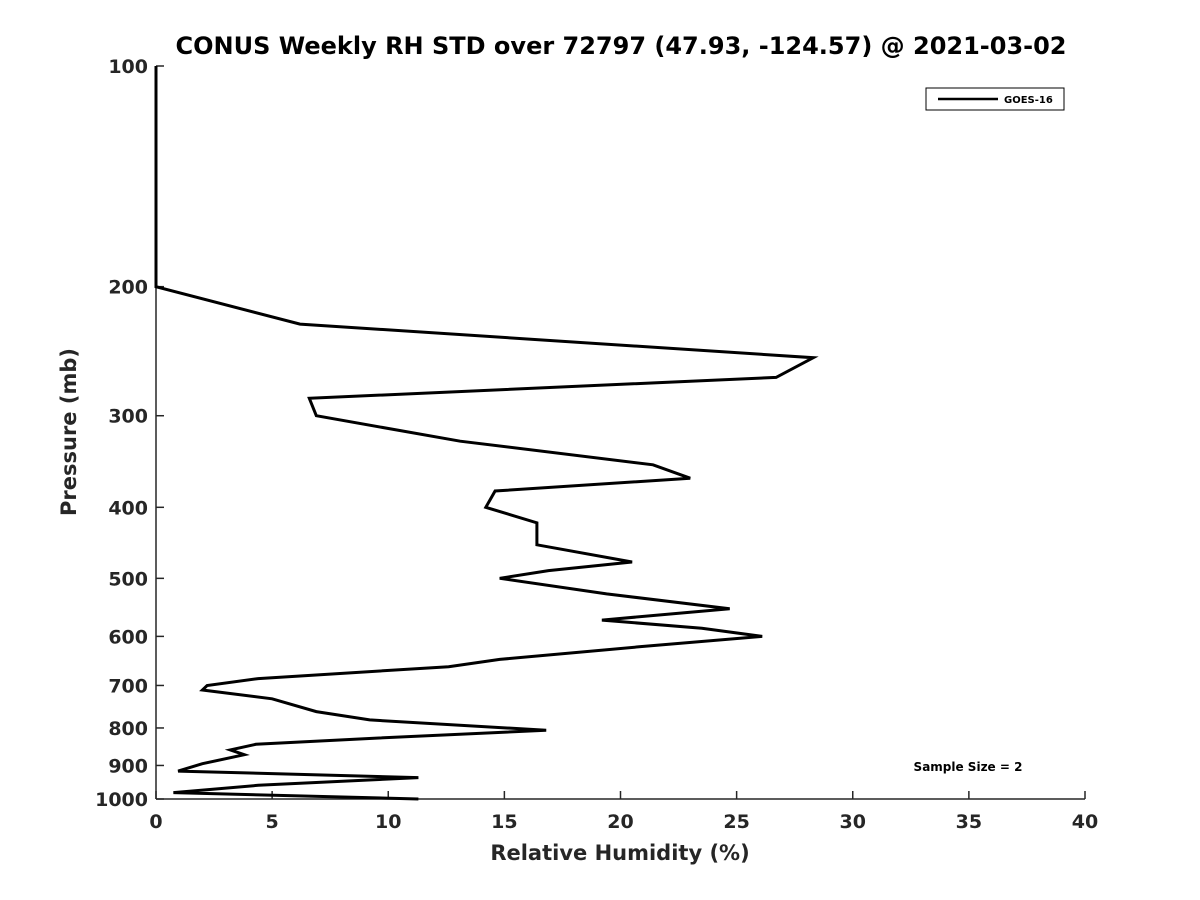  I want to click on y-ticks: 100 200 300 400 500 600 700 800 900 1000, so click(129, 433).